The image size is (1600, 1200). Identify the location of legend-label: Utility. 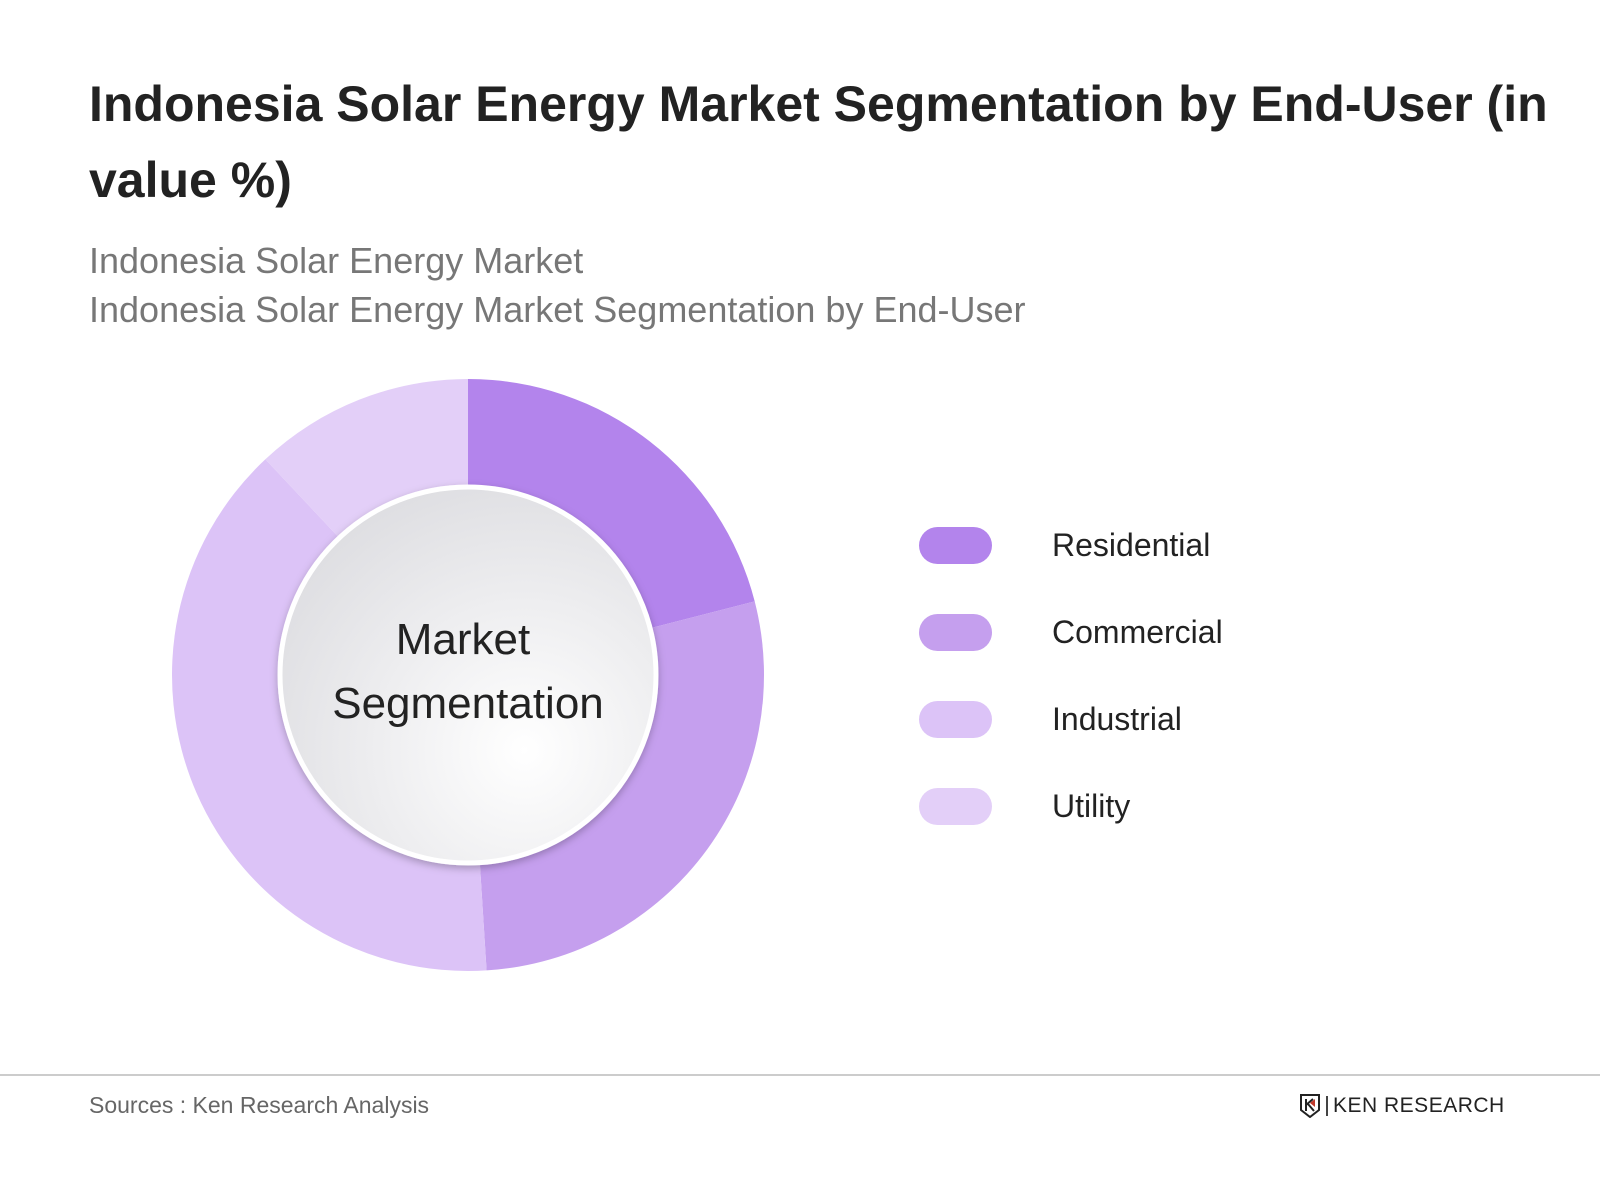
(1091, 805).